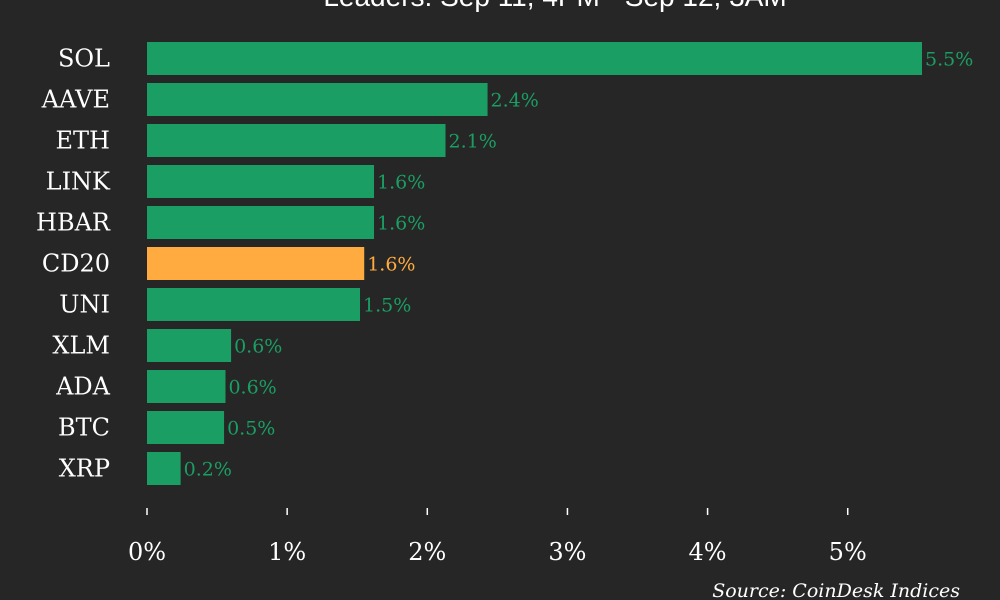 The image size is (1000, 600). Describe the element at coordinates (287, 552) in the screenshot. I see `x-tick-label-1: 1%` at that location.